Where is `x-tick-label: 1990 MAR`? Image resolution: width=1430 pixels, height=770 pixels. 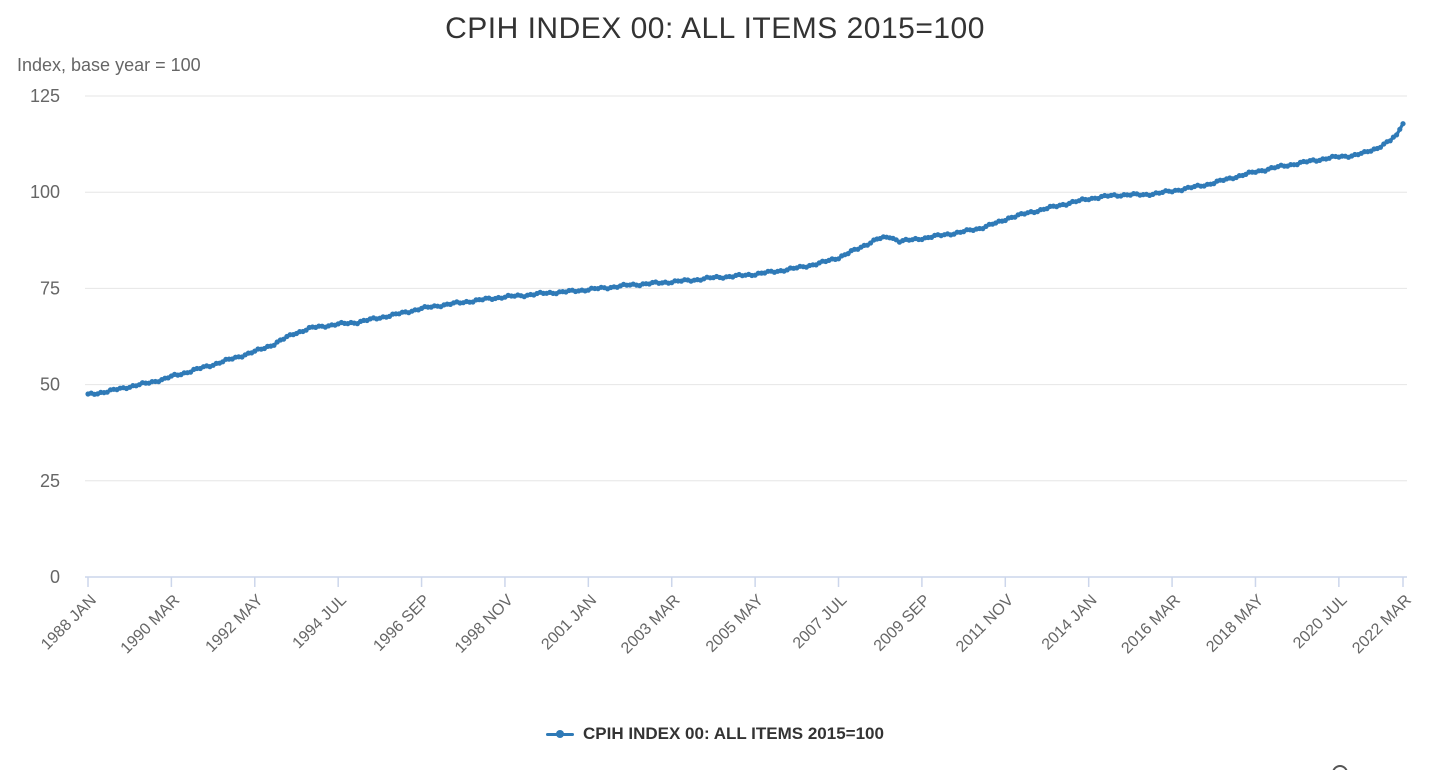 x-tick-label: 1990 MAR is located at coordinates (150, 624).